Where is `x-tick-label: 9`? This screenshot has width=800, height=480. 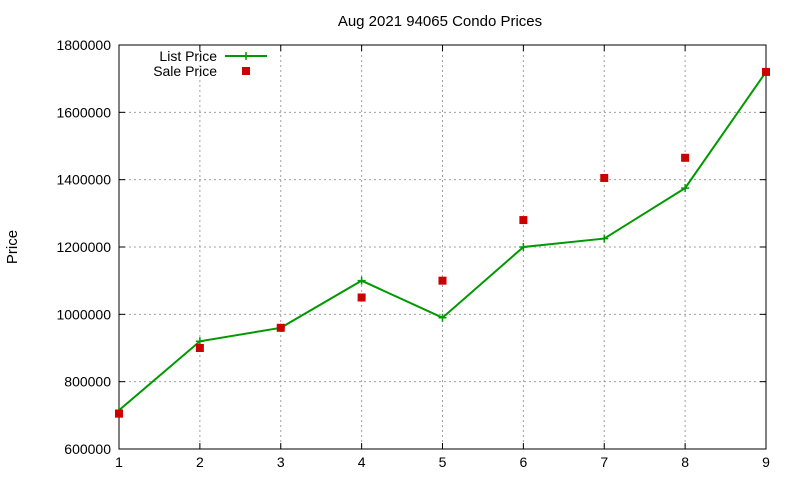
x-tick-label: 9 is located at coordinates (766, 462).